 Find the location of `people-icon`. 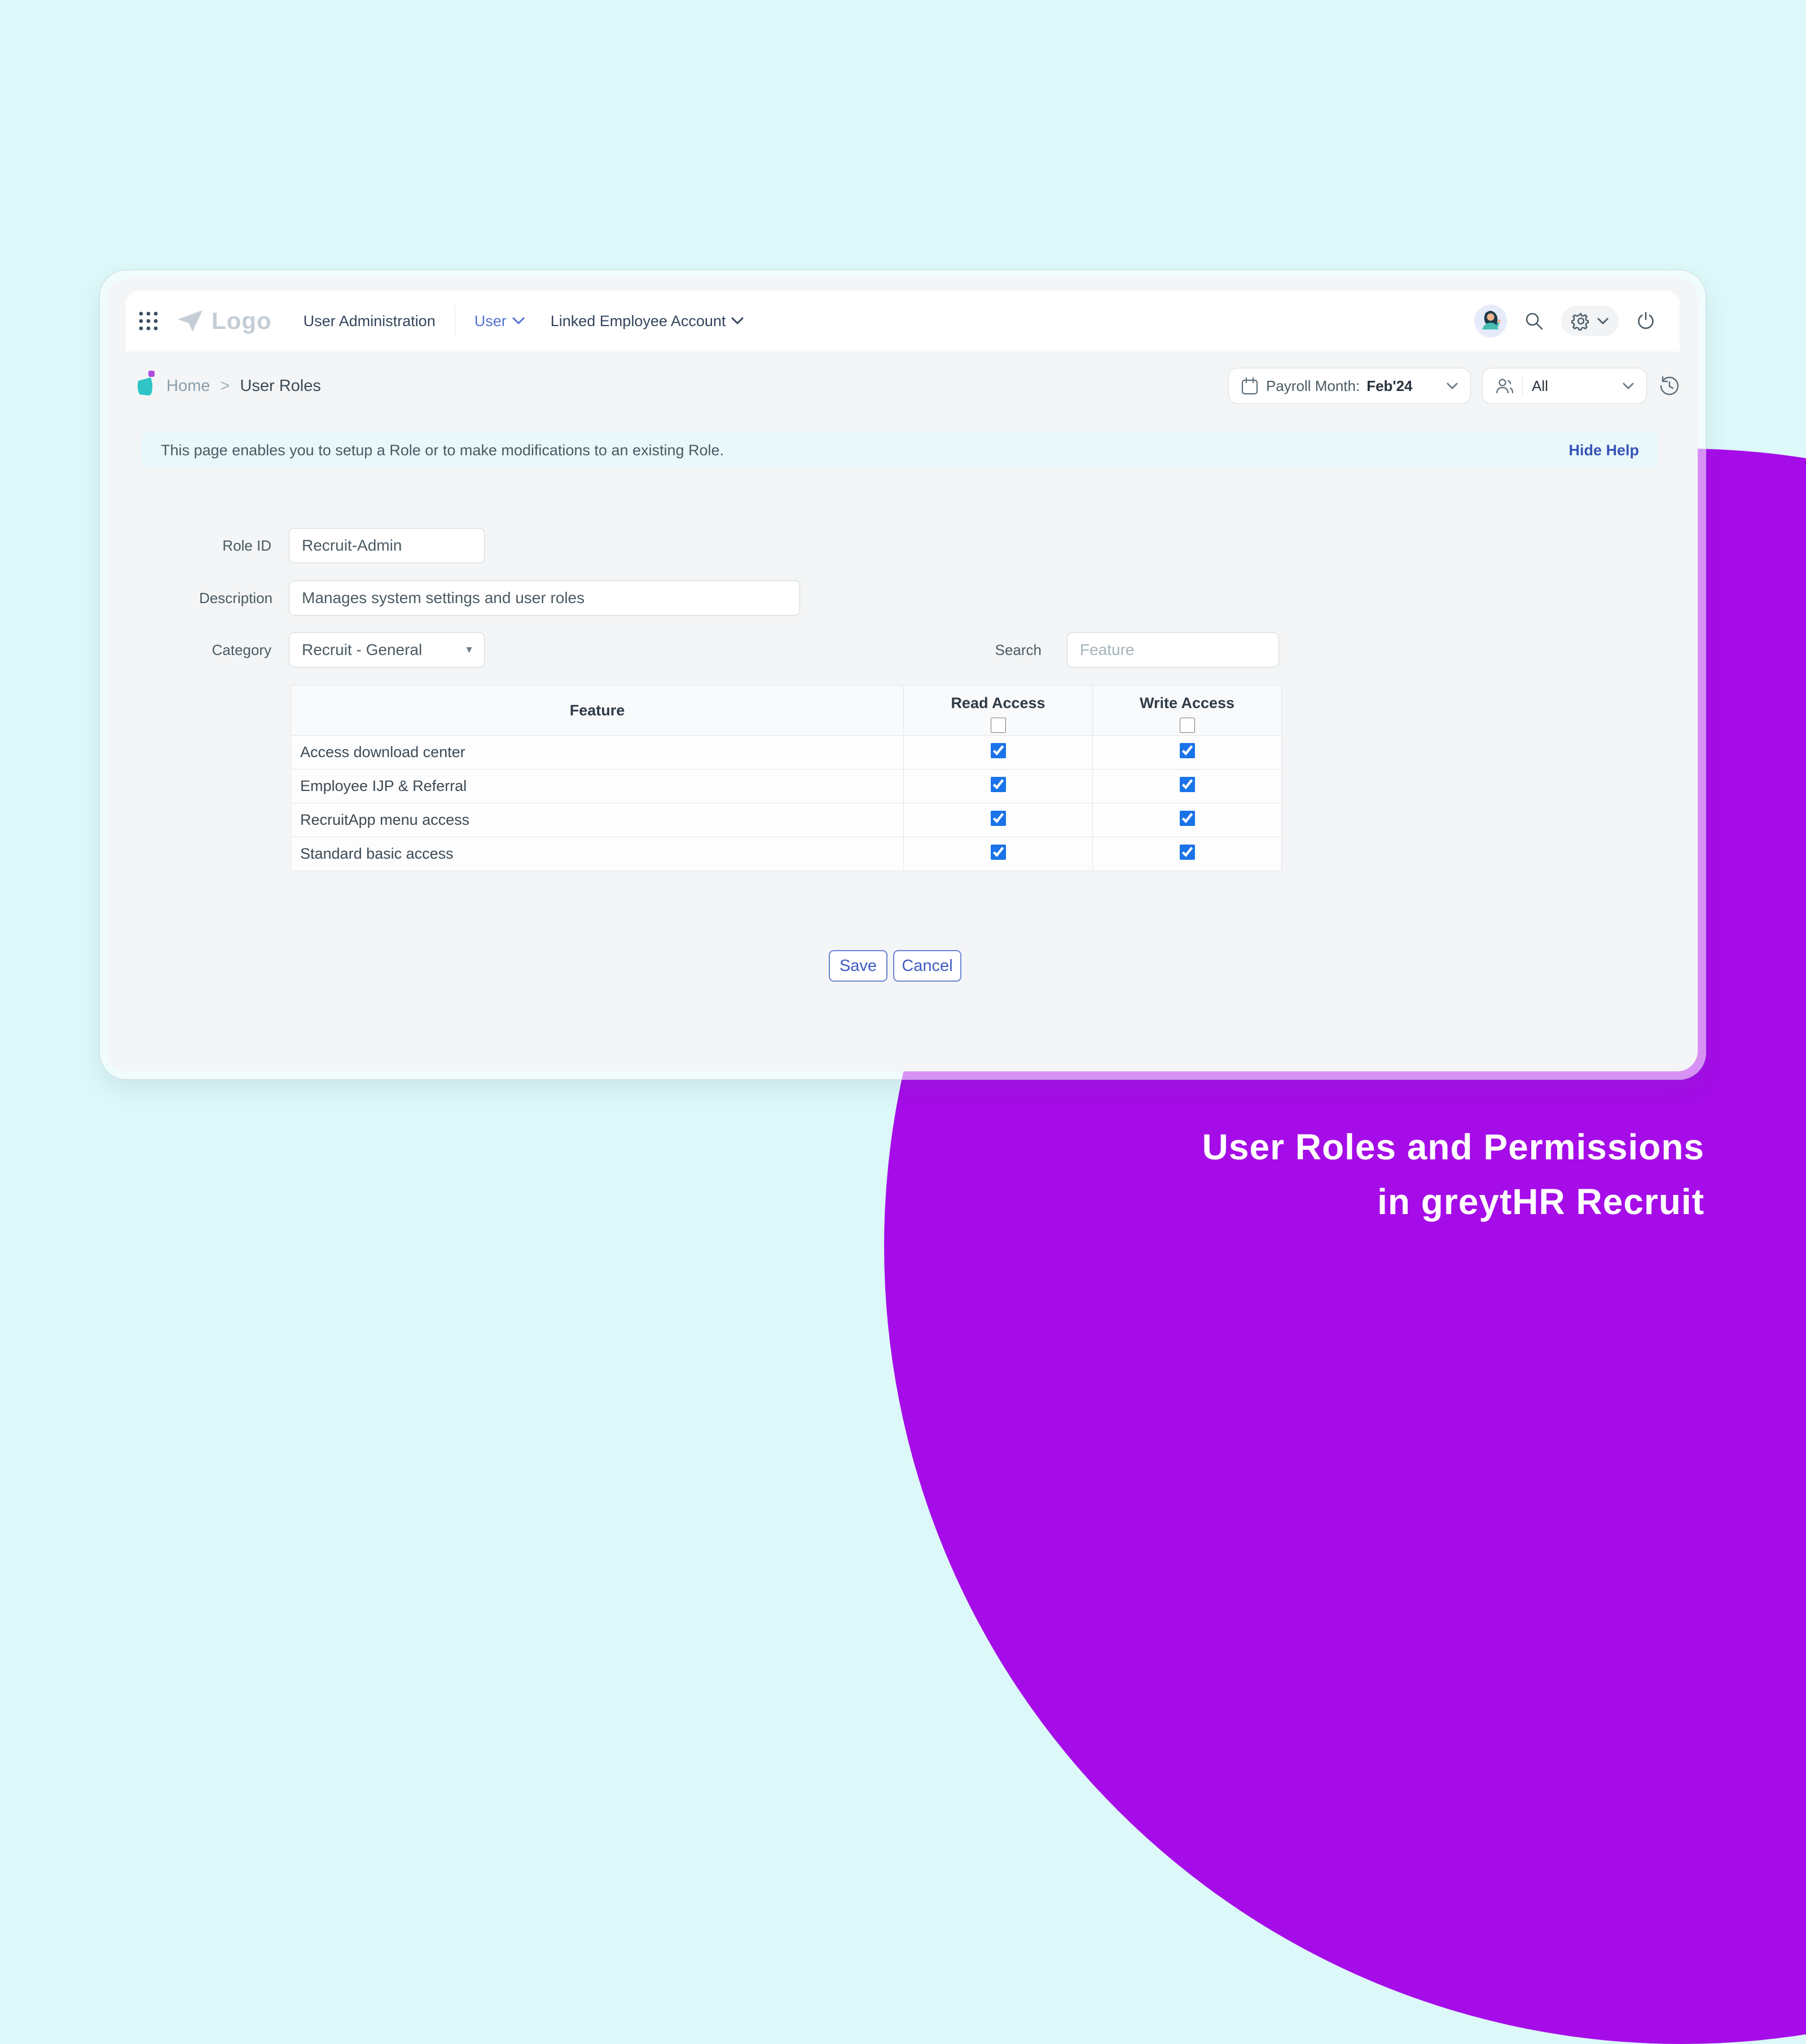

people-icon is located at coordinates (1505, 386).